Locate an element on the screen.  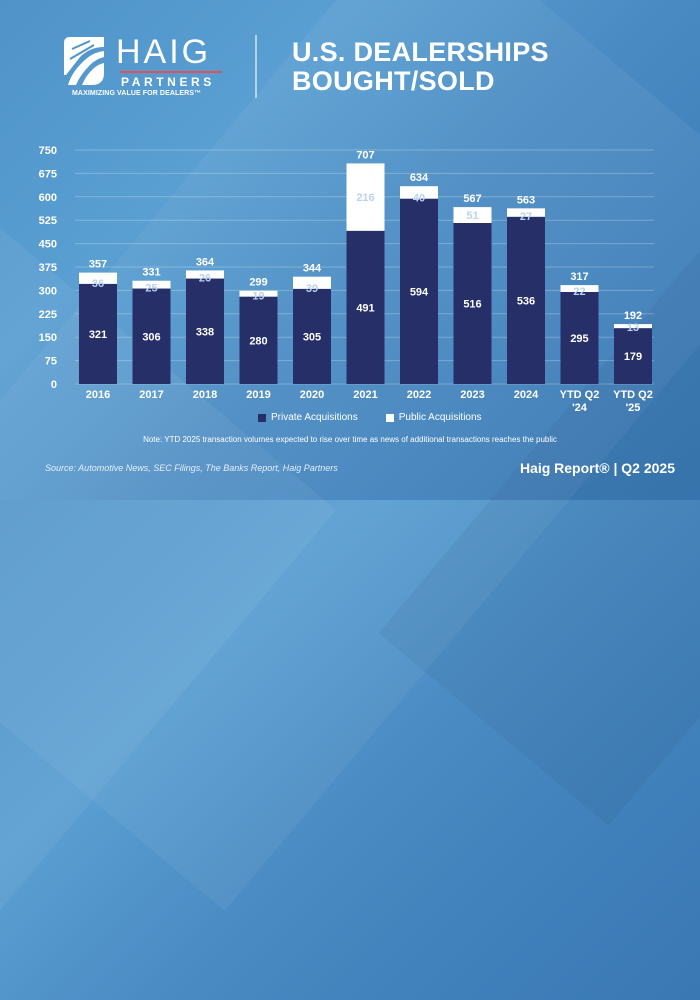
data-label-private: 536 is located at coordinates (526, 301).